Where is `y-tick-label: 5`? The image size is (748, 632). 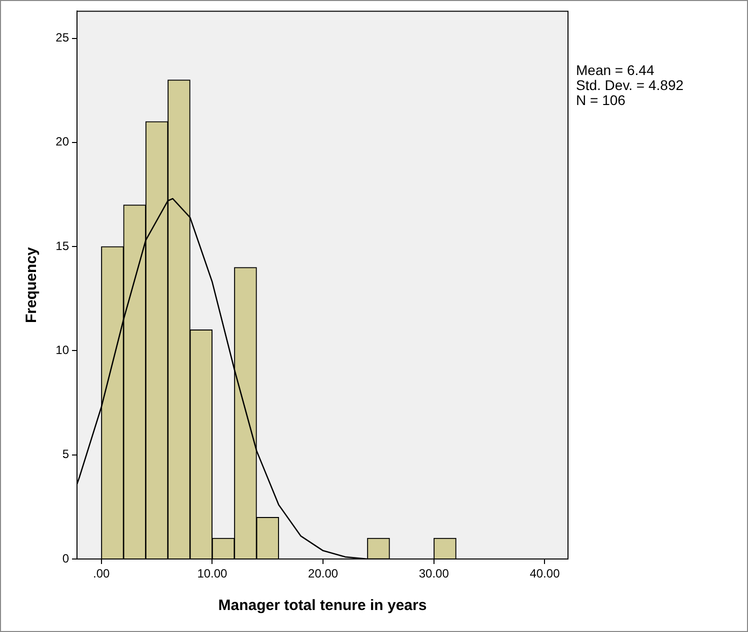 y-tick-label: 5 is located at coordinates (66, 454).